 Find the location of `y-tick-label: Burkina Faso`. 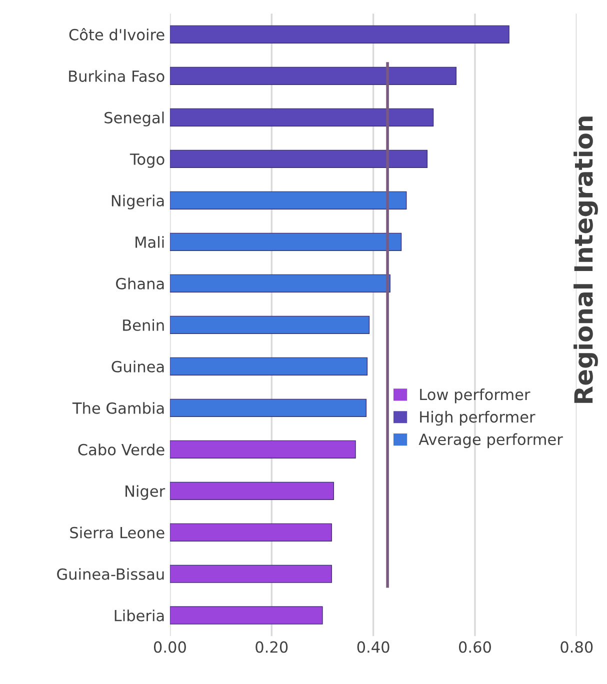

y-tick-label: Burkina Faso is located at coordinates (116, 76).